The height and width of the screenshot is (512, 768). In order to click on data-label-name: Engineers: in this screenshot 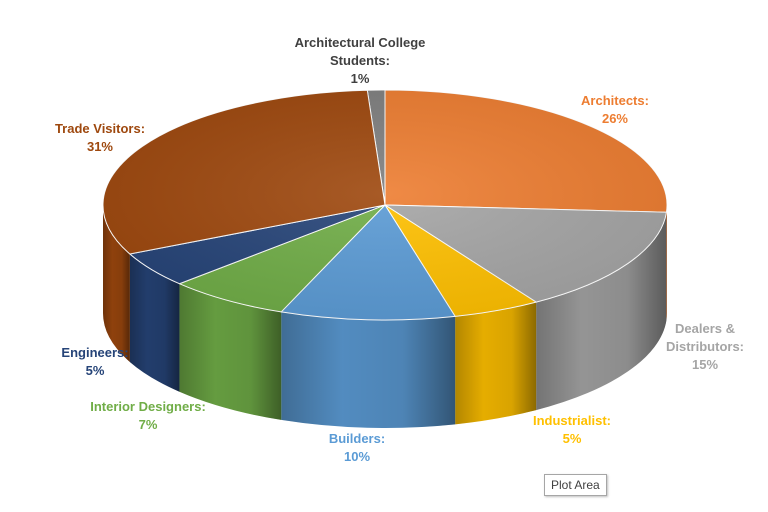, I will do `click(95, 352)`.